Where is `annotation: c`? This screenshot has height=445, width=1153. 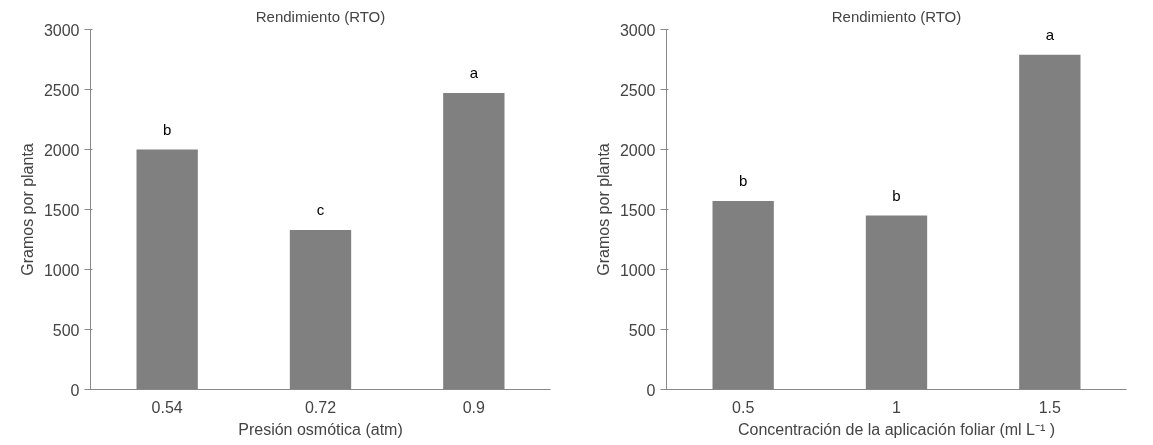 annotation: c is located at coordinates (320, 209).